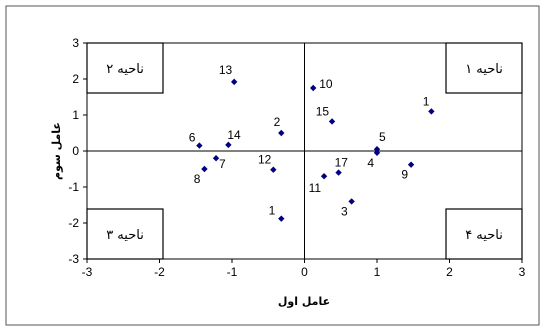  I want to click on x-axis-title: عامل اول, so click(304, 301).